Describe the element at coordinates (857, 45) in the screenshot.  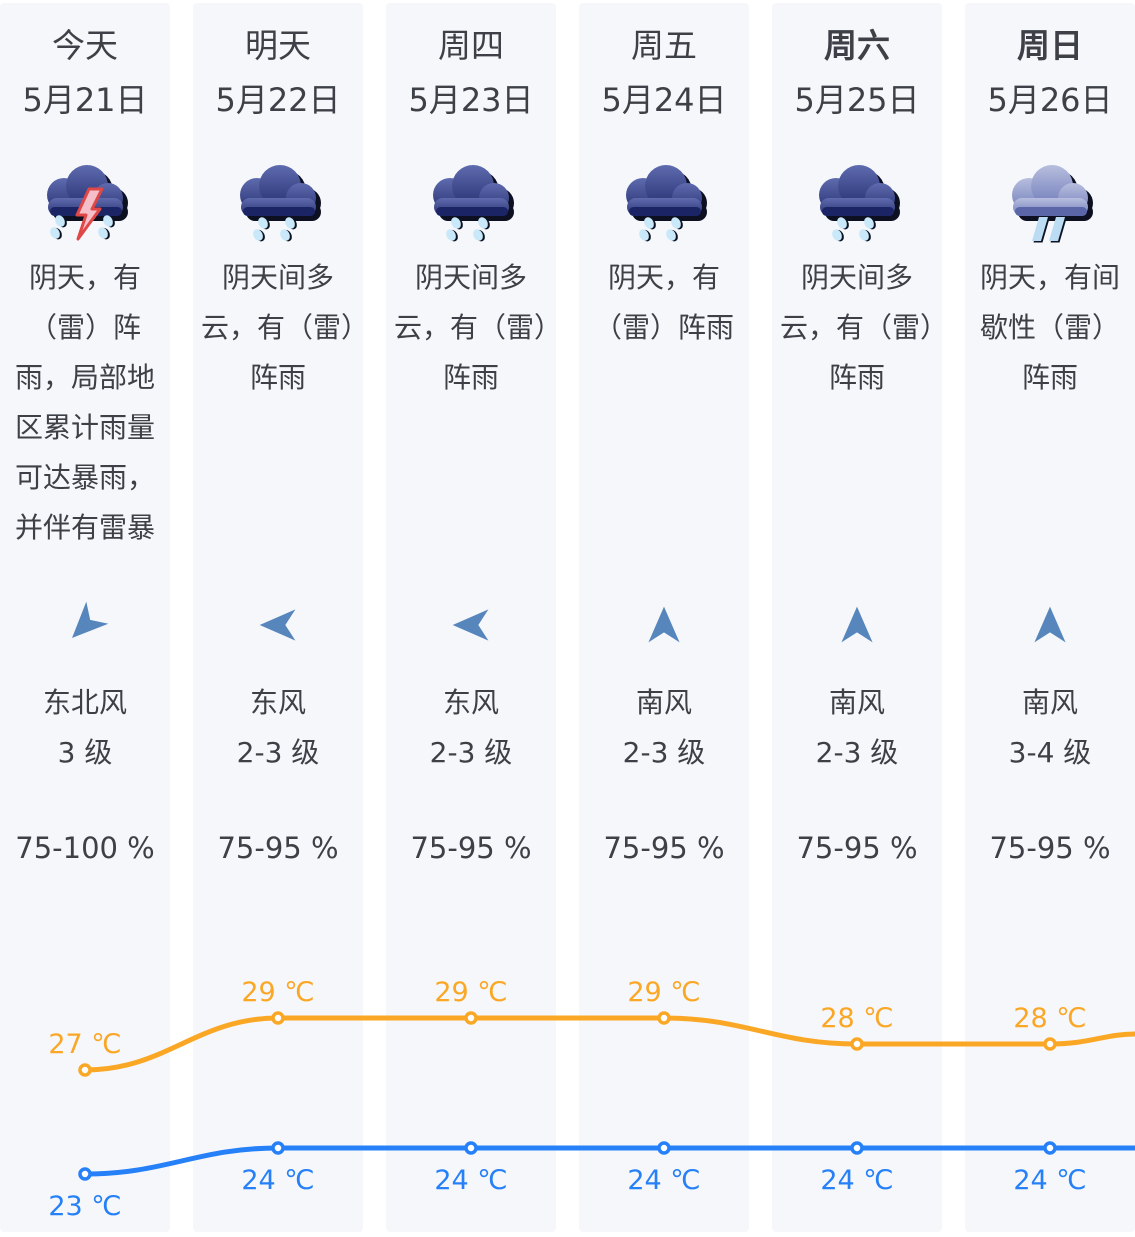
I see `day-name: 周六` at that location.